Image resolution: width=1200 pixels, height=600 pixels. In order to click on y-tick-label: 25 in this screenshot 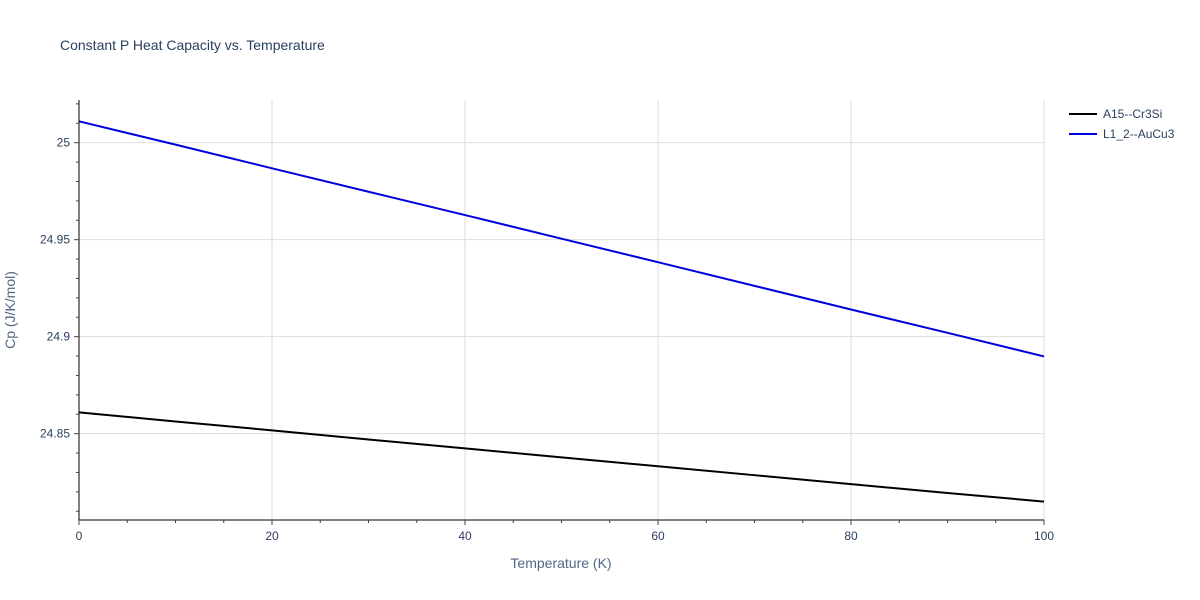, I will do `click(64, 143)`.